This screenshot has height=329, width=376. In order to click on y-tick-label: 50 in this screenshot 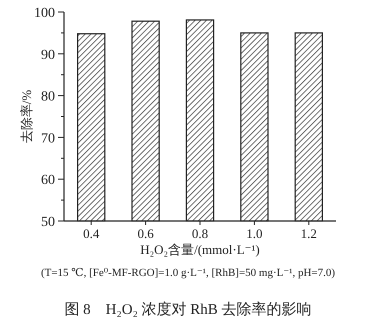, I will do `click(48, 222)`.